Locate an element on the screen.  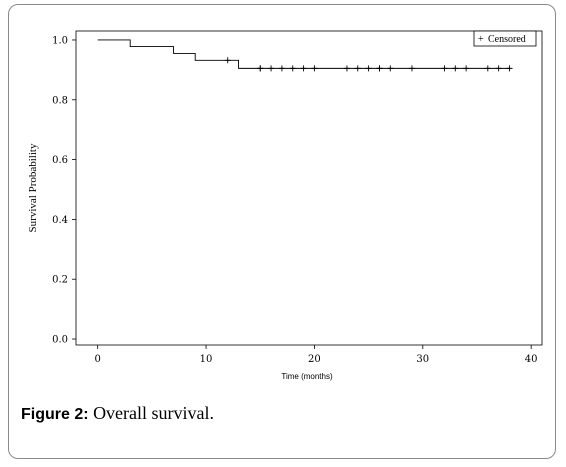
legend: + Censored is located at coordinates (505, 38).